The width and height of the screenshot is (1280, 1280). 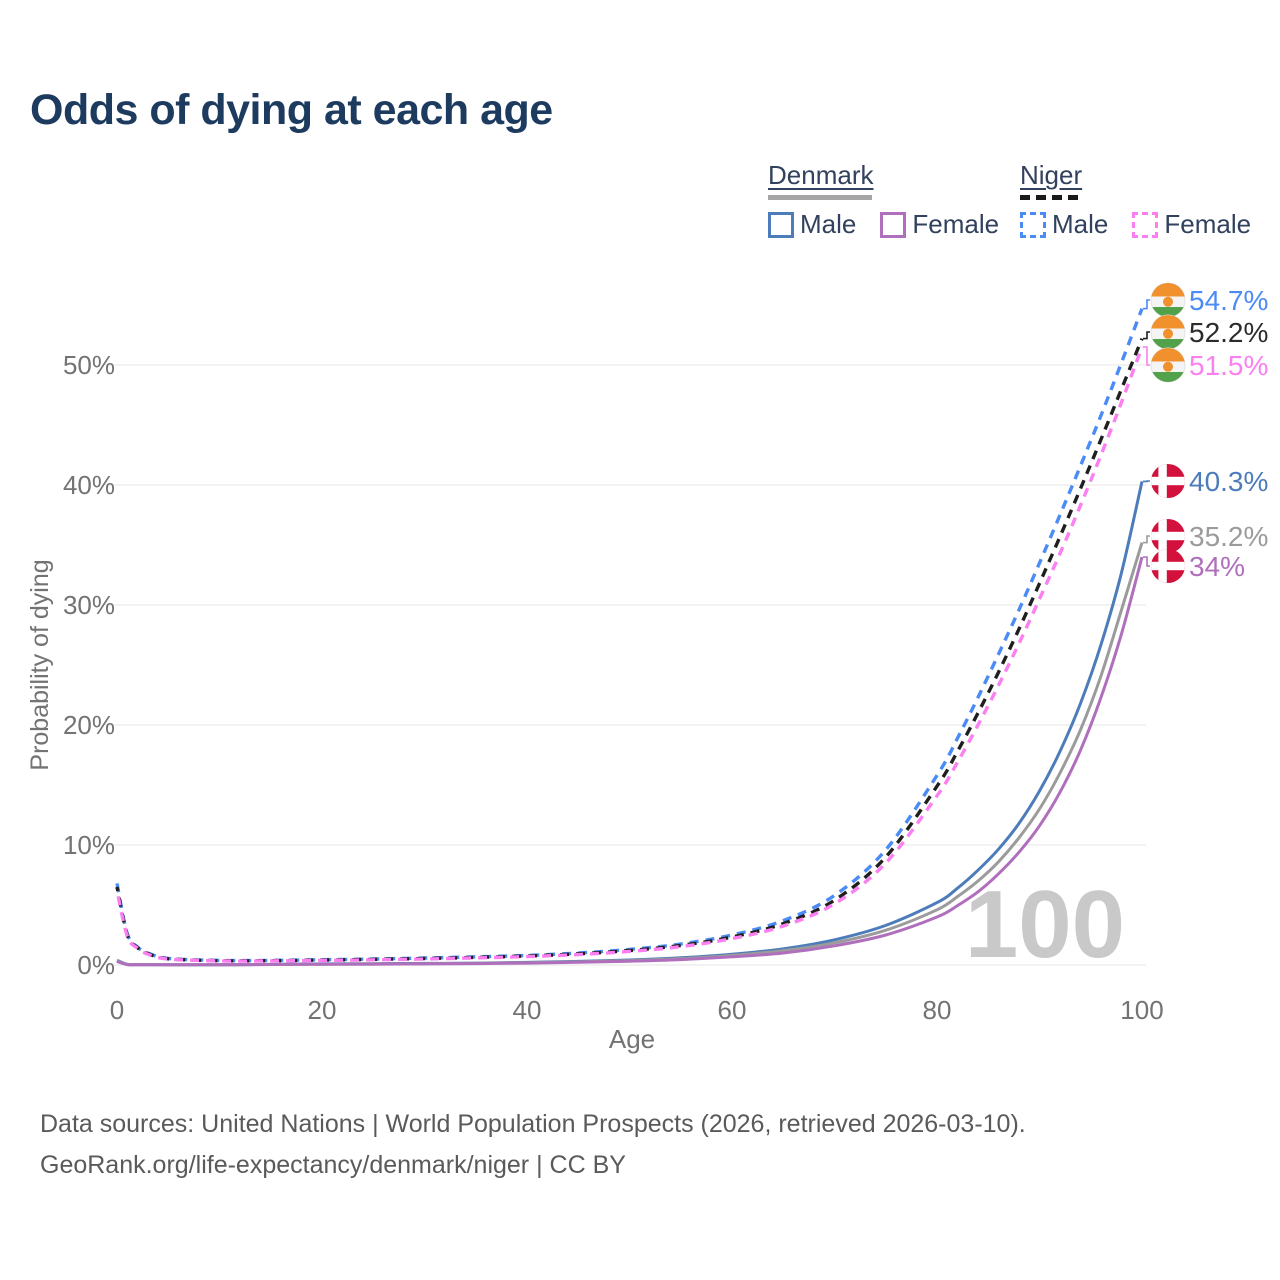 What do you see at coordinates (1045, 924) in the screenshot?
I see `age-watermark: 100` at bounding box center [1045, 924].